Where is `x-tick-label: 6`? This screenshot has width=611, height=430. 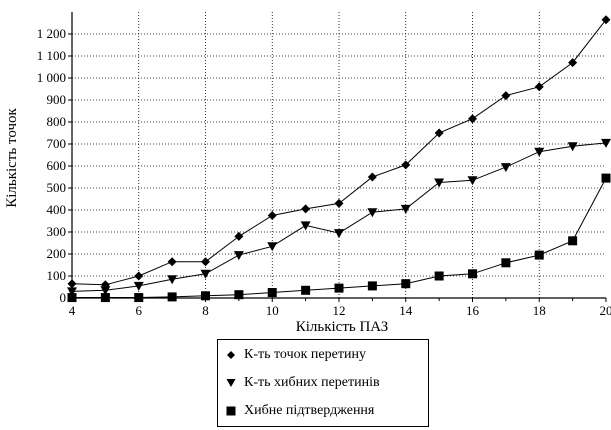
x-tick-label: 6 is located at coordinates (139, 310).